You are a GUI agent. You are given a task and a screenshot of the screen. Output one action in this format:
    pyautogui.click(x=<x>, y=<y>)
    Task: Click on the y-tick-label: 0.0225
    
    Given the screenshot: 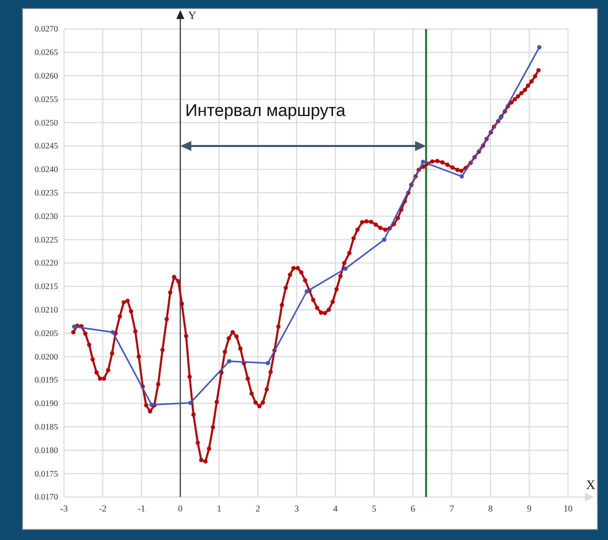 What is the action you would take?
    pyautogui.click(x=46, y=239)
    